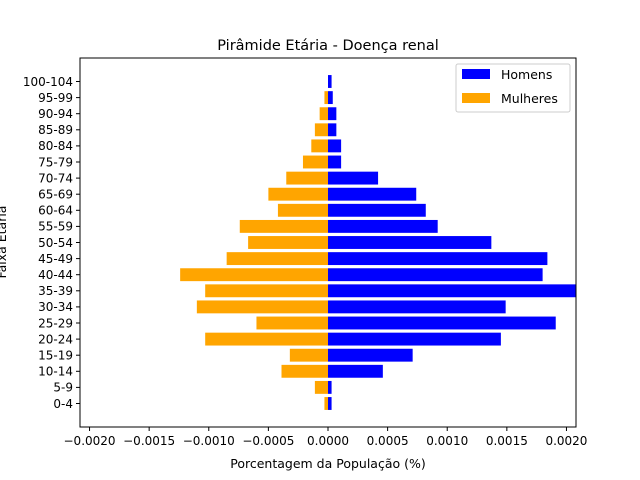 This screenshot has height=480, width=640. Describe the element at coordinates (55, 146) in the screenshot. I see `y-tick-label: 80-84` at that location.